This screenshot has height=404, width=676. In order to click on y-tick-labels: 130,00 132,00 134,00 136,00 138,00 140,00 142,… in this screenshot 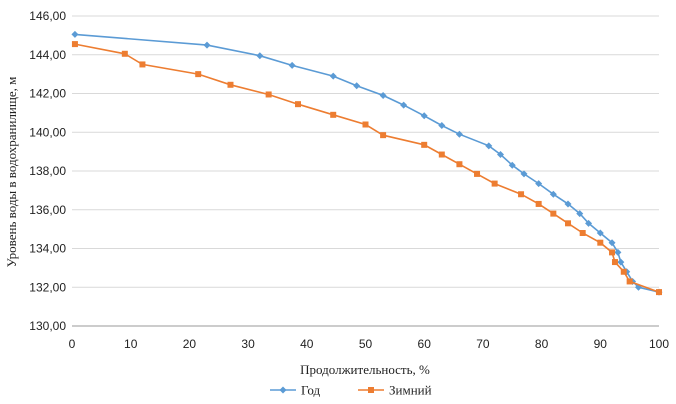, I will do `click(47, 171)`.